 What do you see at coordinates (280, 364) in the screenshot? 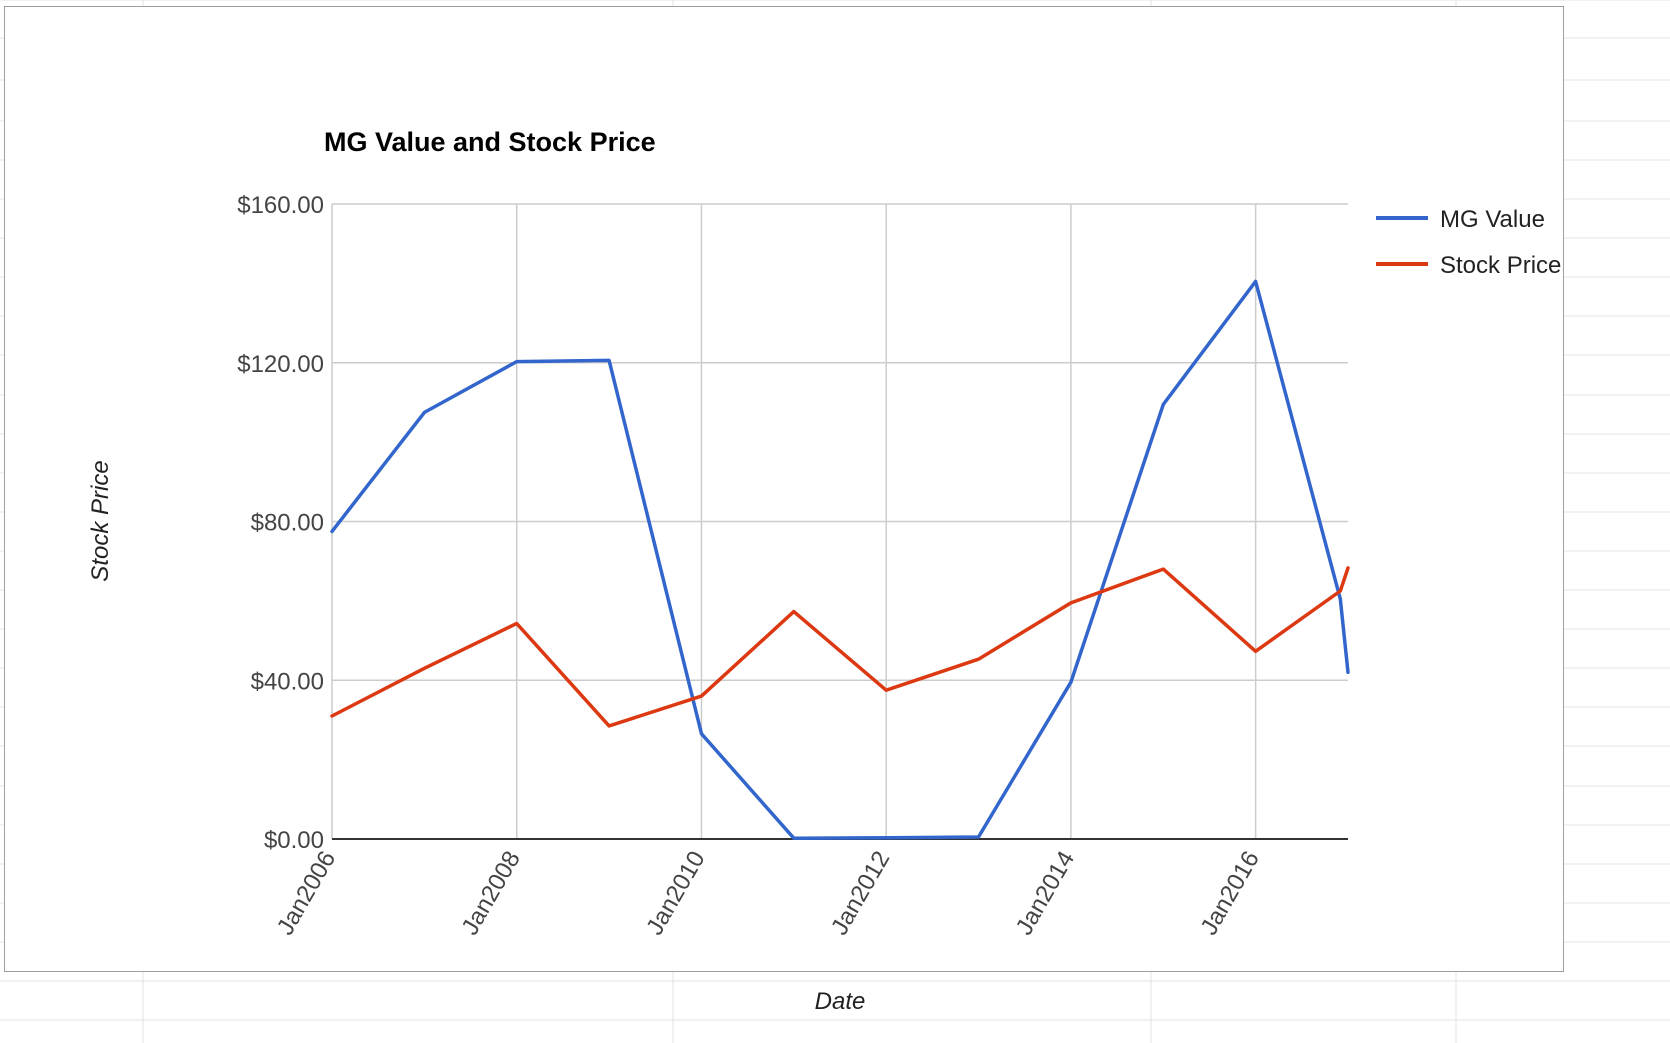
I see `y-tick-label-3: $120.00` at bounding box center [280, 364].